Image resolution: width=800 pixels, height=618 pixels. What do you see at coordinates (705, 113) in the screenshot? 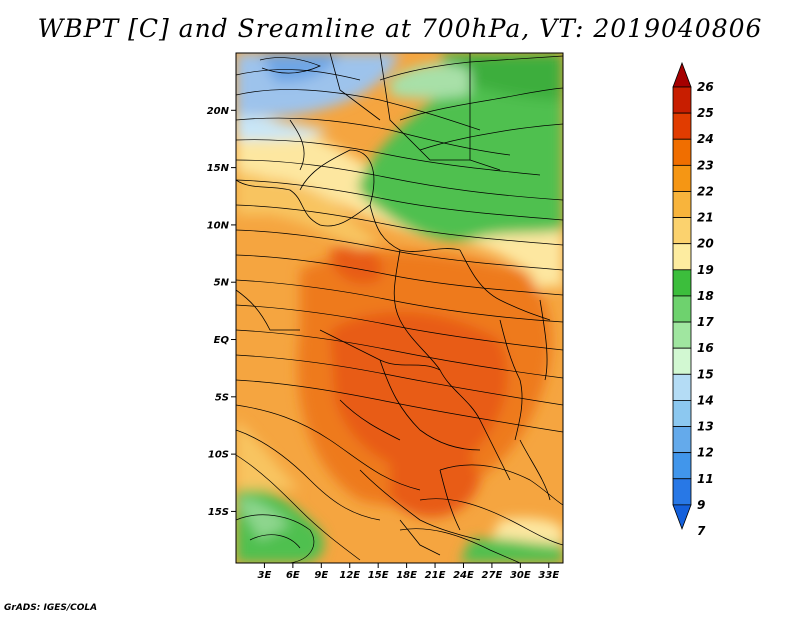
I see `colorbar-label: 25` at bounding box center [705, 113].